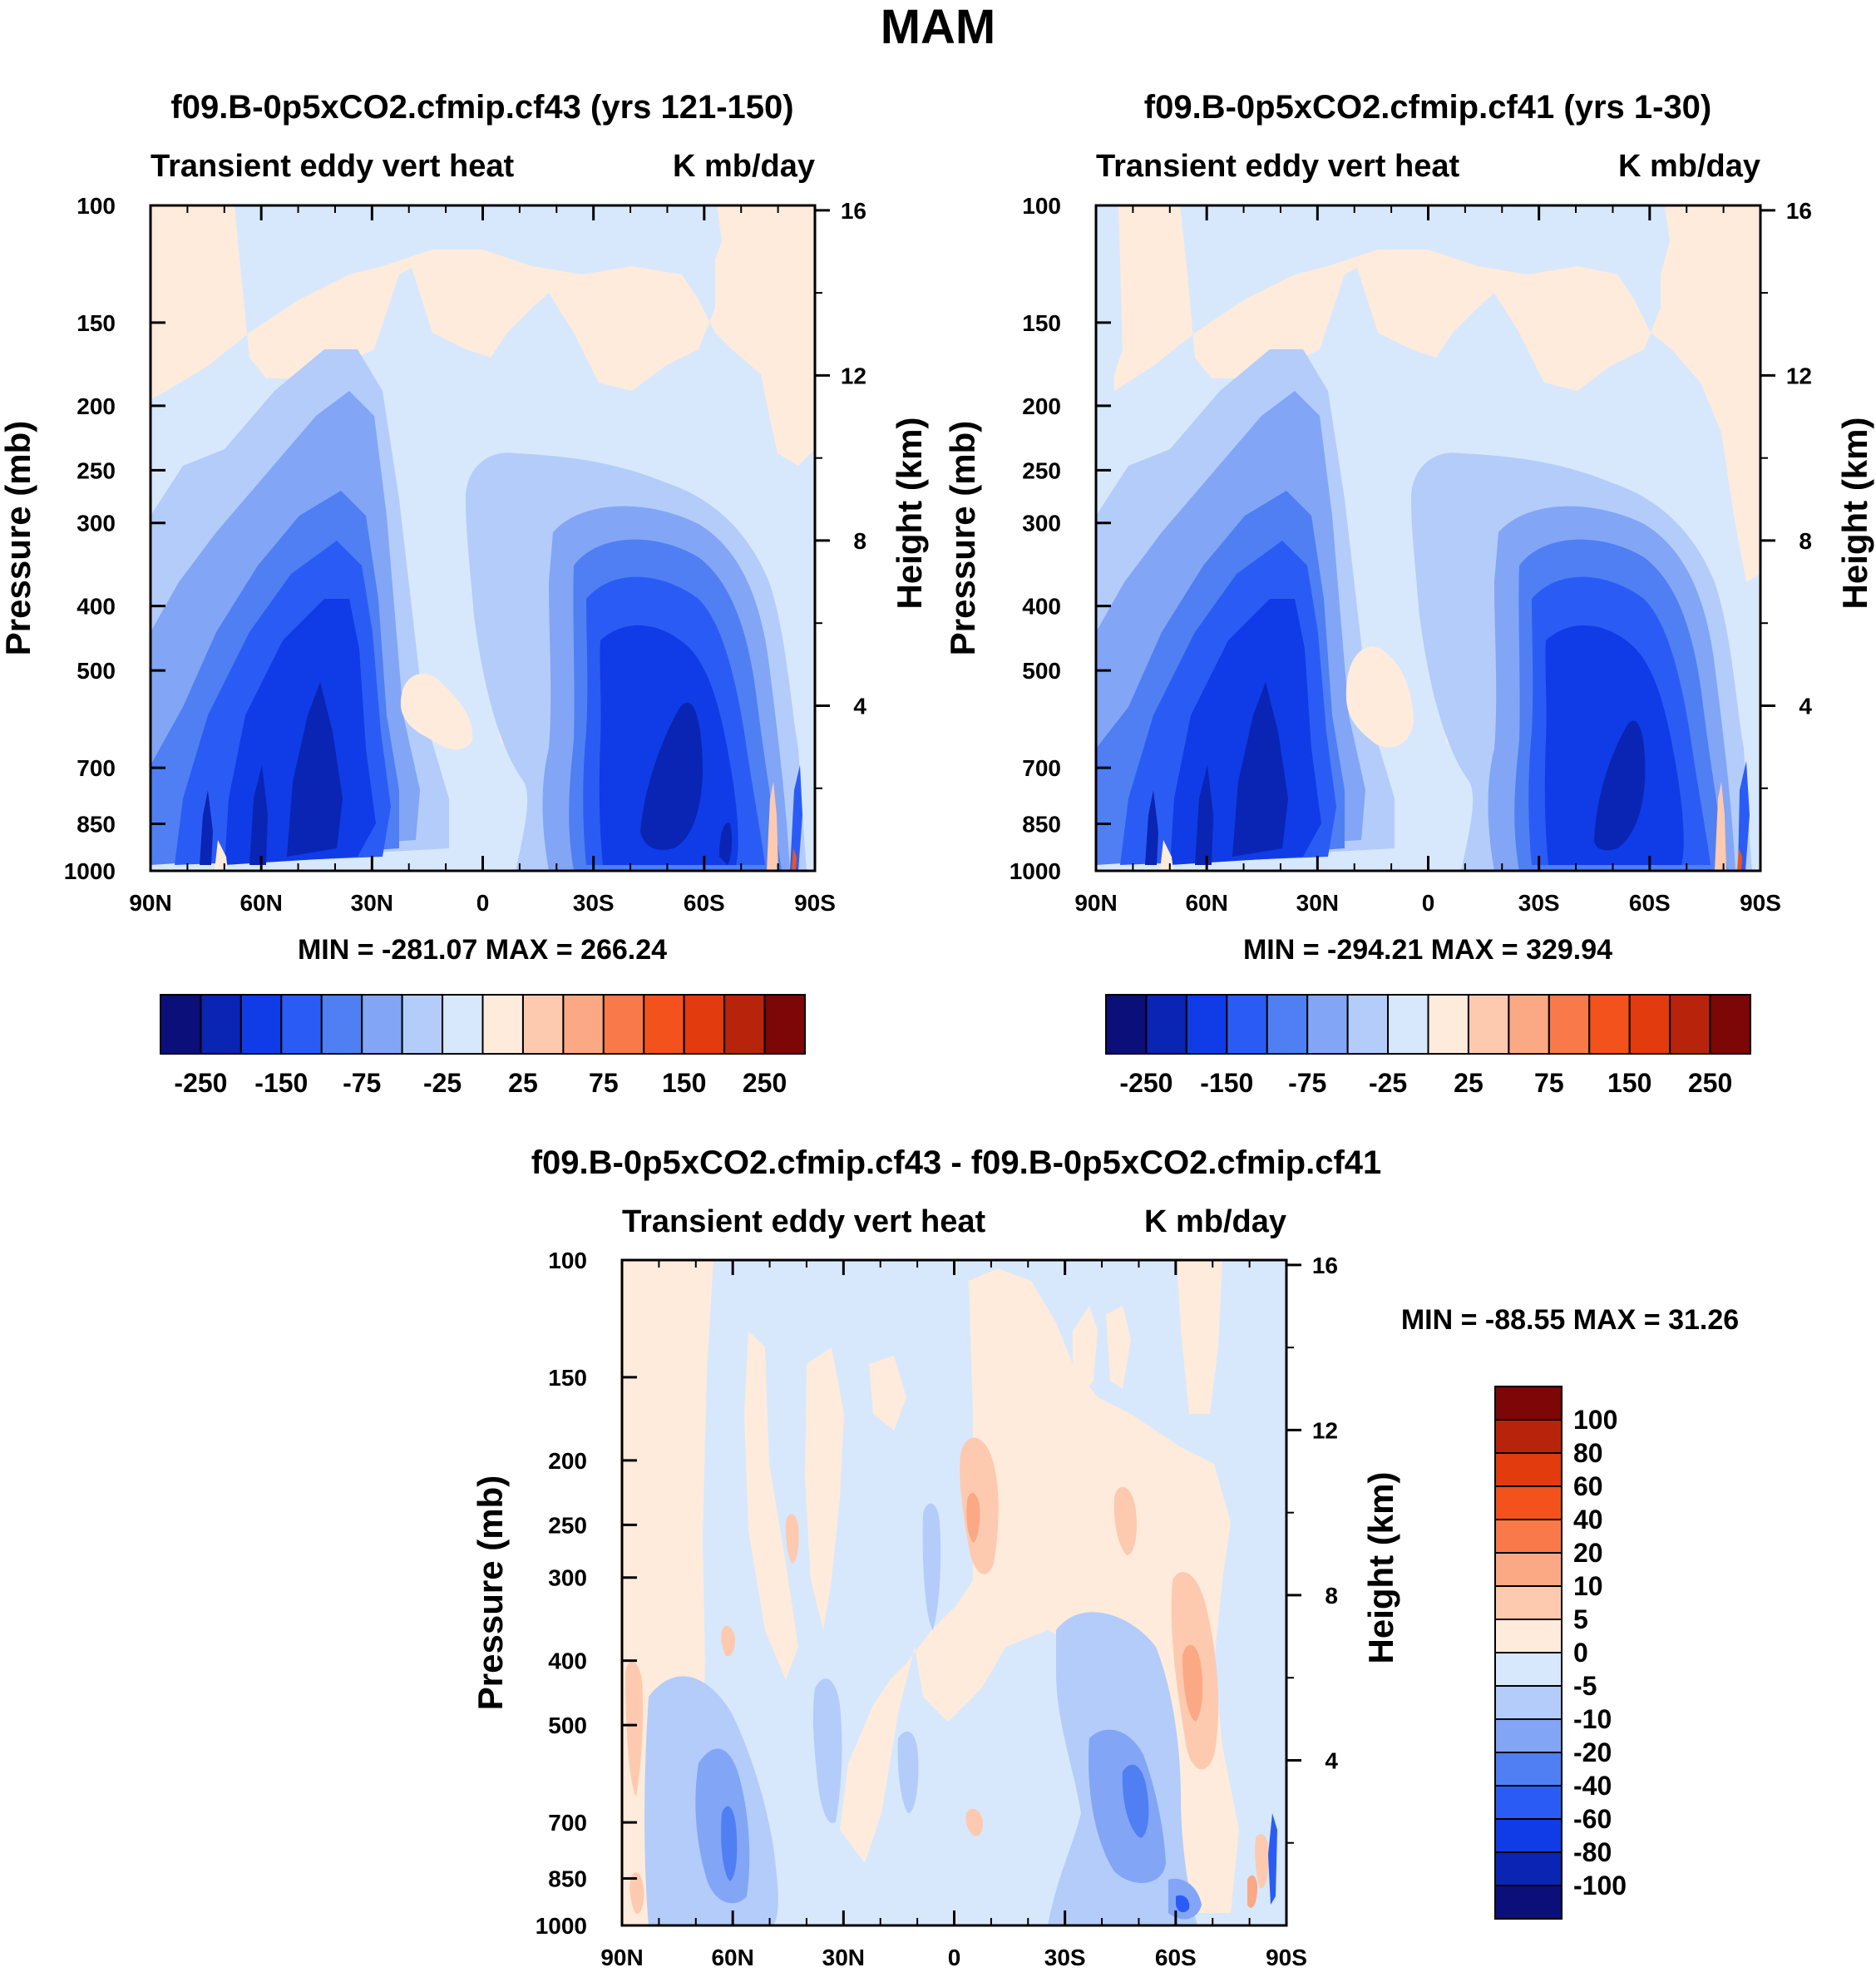  Describe the element at coordinates (1595, 1420) in the screenshot. I see `colorbar-label: 100` at that location.